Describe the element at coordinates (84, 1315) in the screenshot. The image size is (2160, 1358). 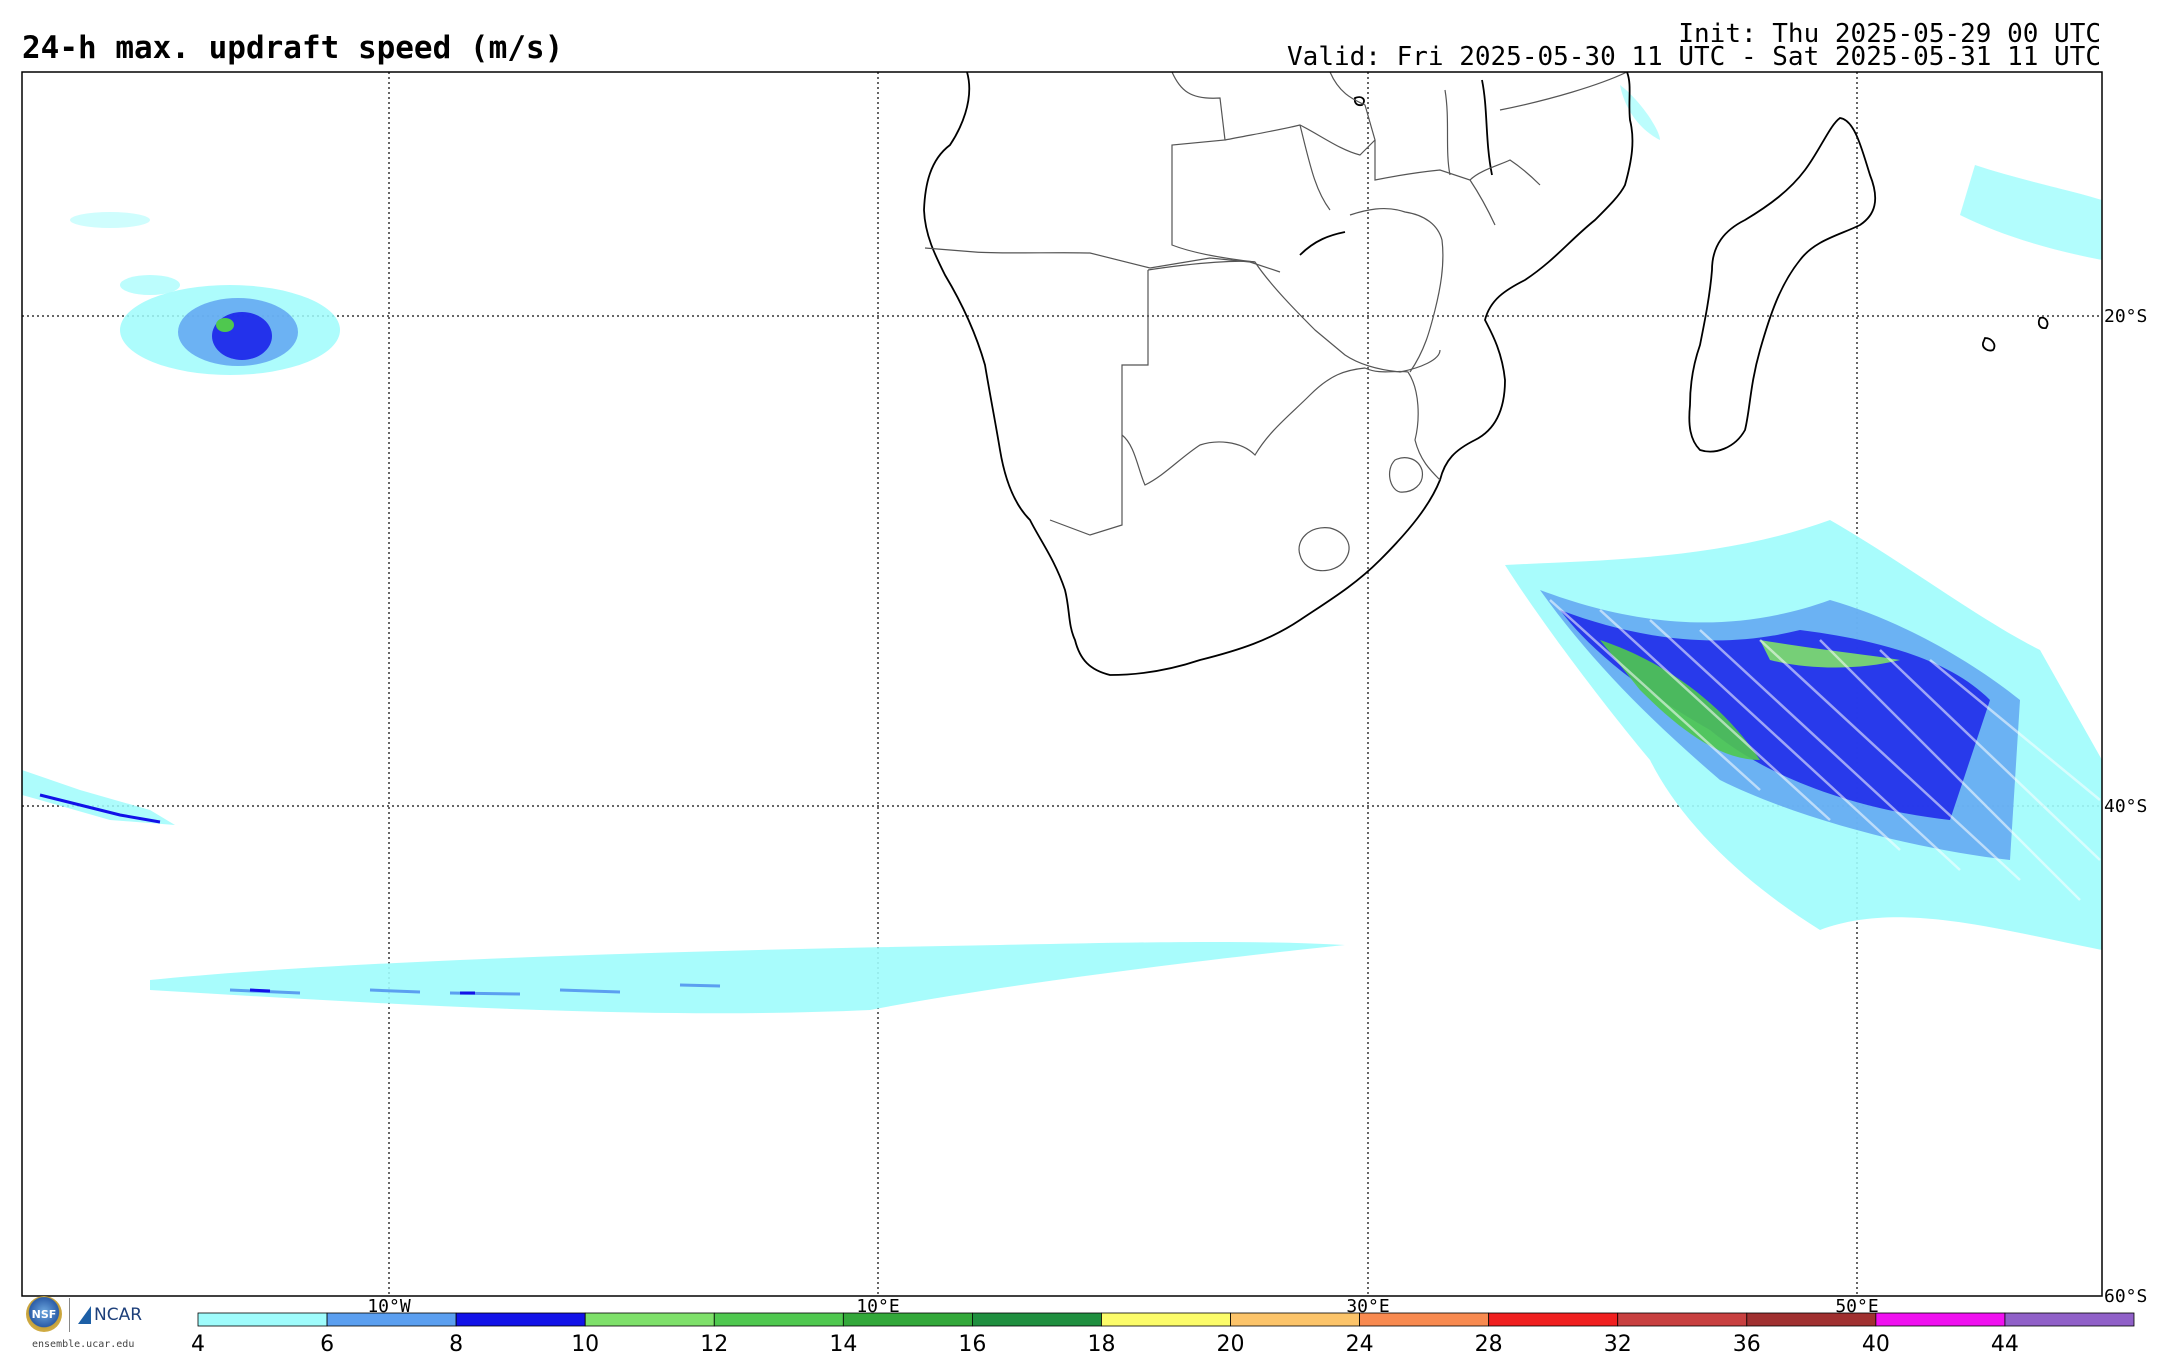
I see `ncar-mark-icon` at that location.